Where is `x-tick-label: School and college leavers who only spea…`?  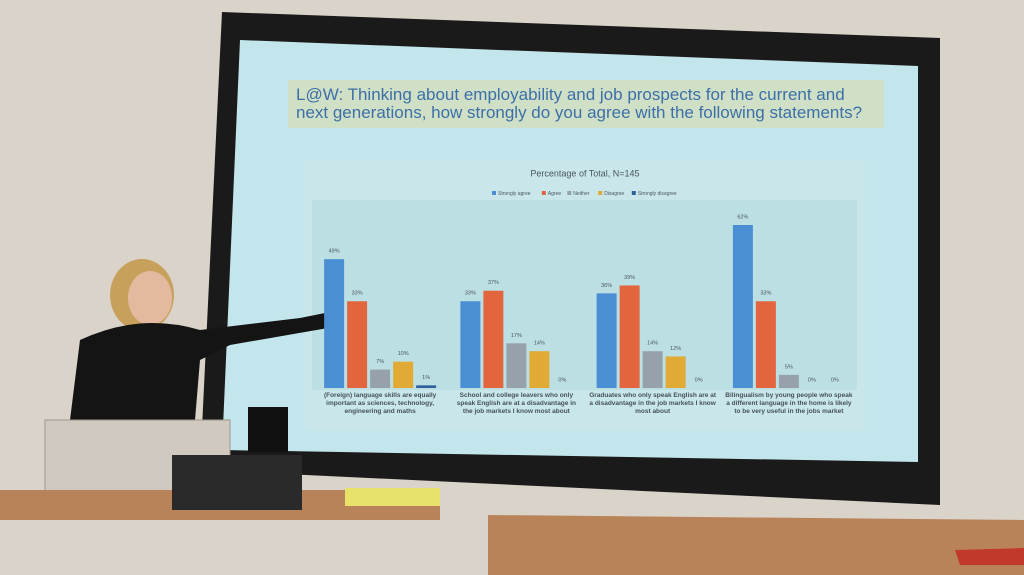 x-tick-label: School and college leavers who only spea… is located at coordinates (516, 403).